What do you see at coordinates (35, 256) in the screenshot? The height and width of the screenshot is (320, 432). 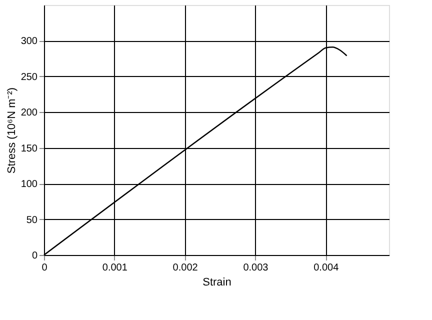 I see `y-tick-label: 0` at bounding box center [35, 256].